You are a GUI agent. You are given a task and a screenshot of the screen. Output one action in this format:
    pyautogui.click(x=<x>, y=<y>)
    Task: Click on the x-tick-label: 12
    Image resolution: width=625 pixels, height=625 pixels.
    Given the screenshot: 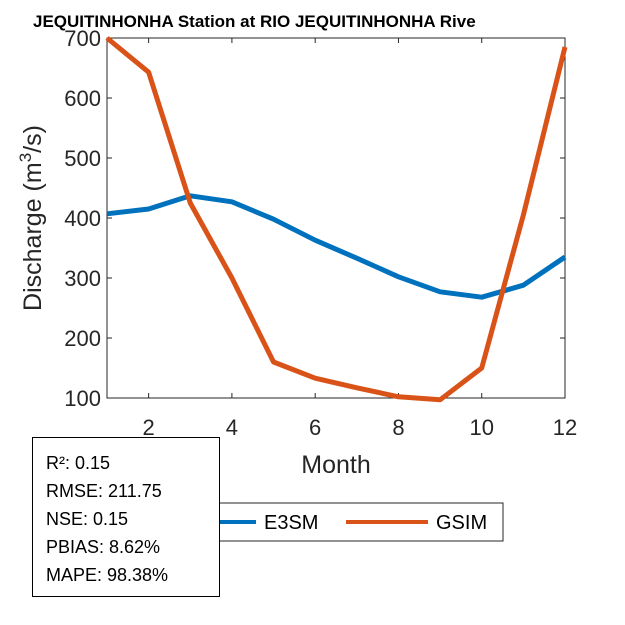 What is the action you would take?
    pyautogui.click(x=565, y=427)
    